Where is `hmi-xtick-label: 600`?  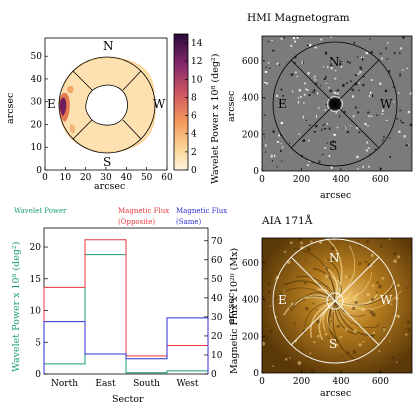
hmi-xtick-label: 600 is located at coordinates (380, 180).